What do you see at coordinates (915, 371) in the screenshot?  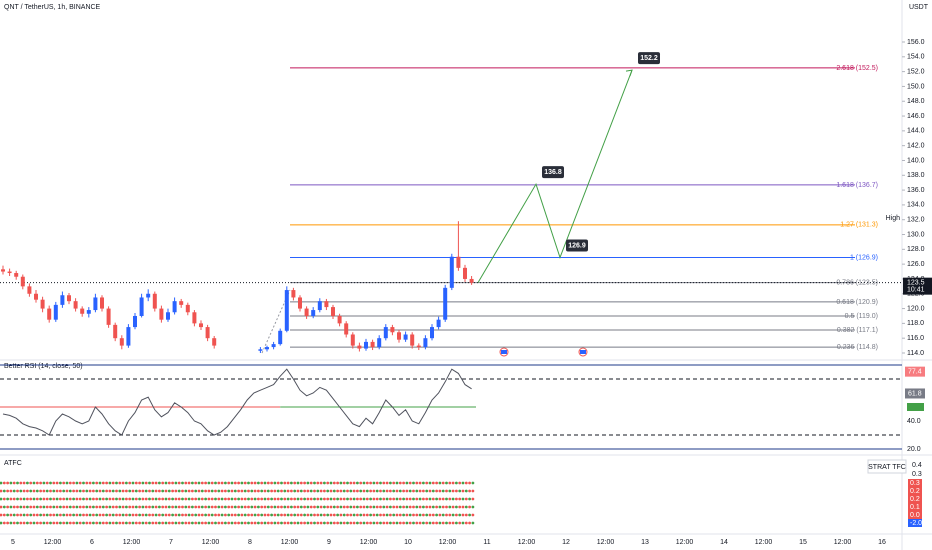 I see `rsi-tag-text: 77.4` at bounding box center [915, 371].